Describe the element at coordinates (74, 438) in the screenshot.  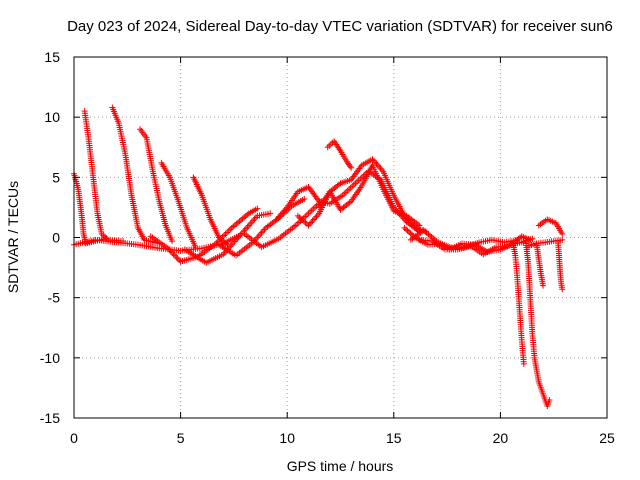
I see `x-tick-label: 0` at that location.